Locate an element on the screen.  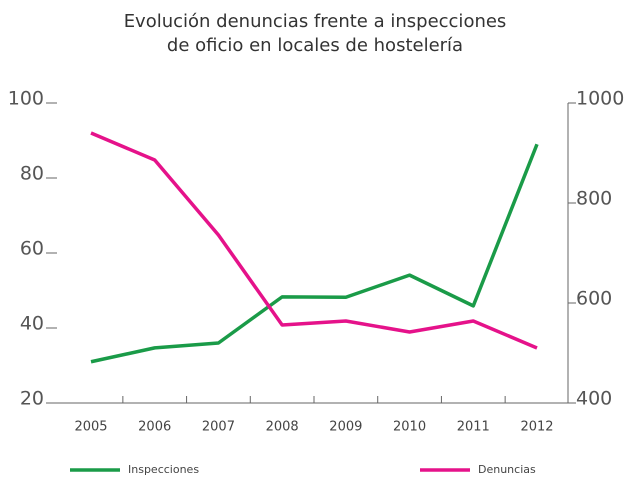
y2-tick-label: 400 is located at coordinates (594, 399).